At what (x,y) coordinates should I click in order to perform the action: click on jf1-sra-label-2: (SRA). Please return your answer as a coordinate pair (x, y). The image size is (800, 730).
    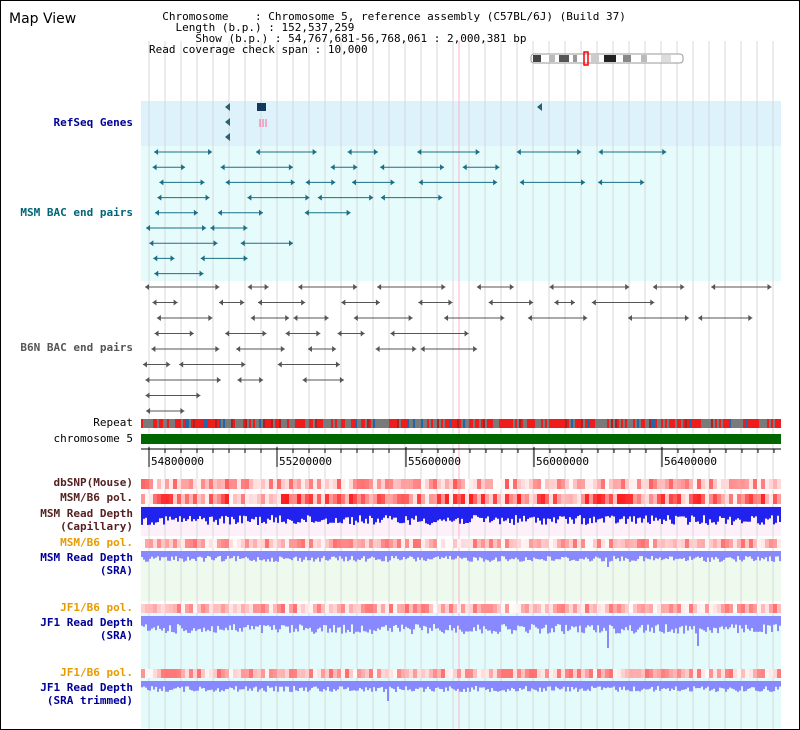
    Looking at the image, I should click on (116, 635).